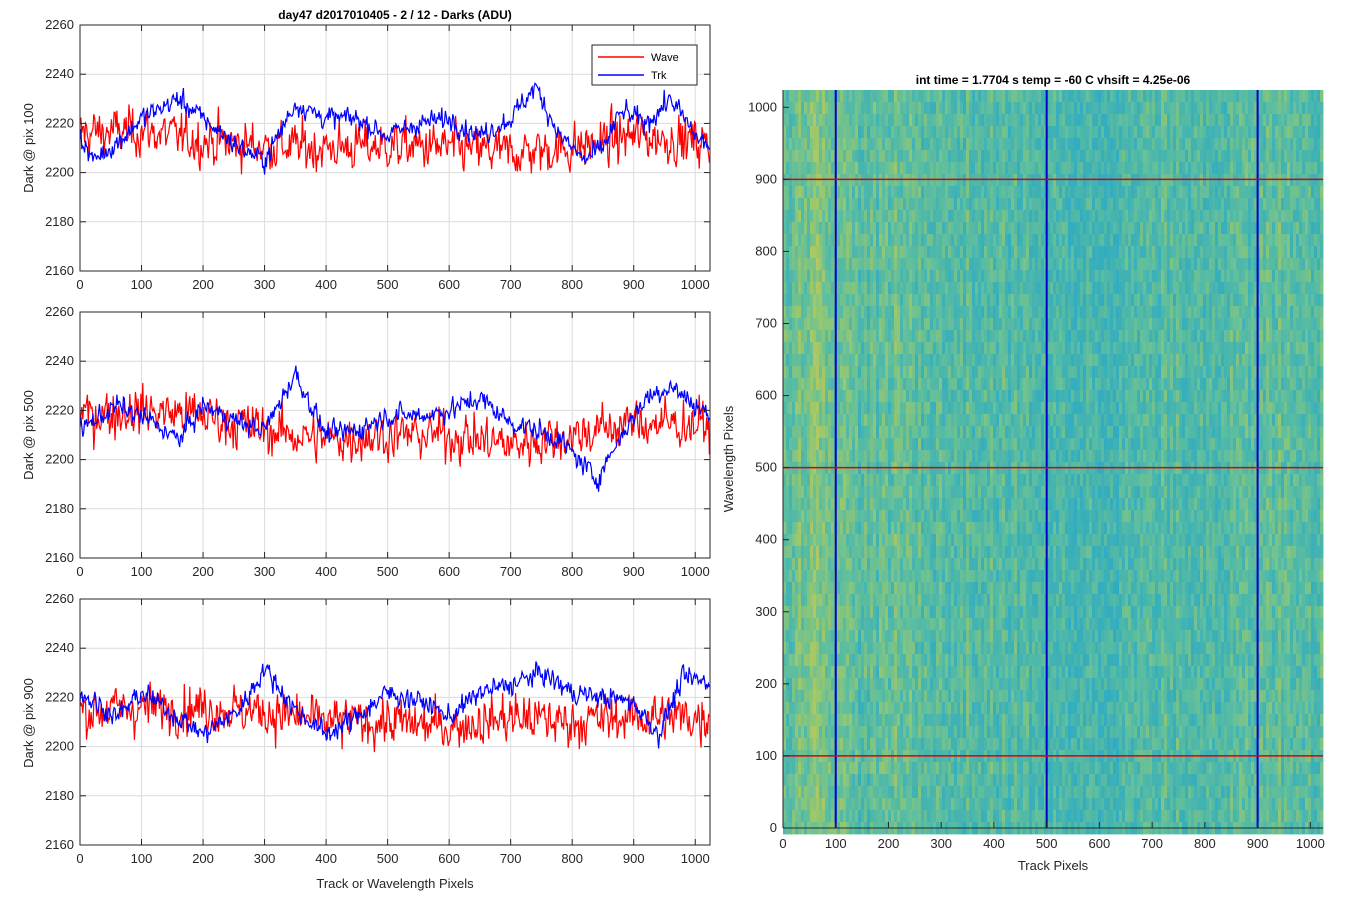 The image size is (1350, 900). I want to click on y-tick-label: 600, so click(766, 395).